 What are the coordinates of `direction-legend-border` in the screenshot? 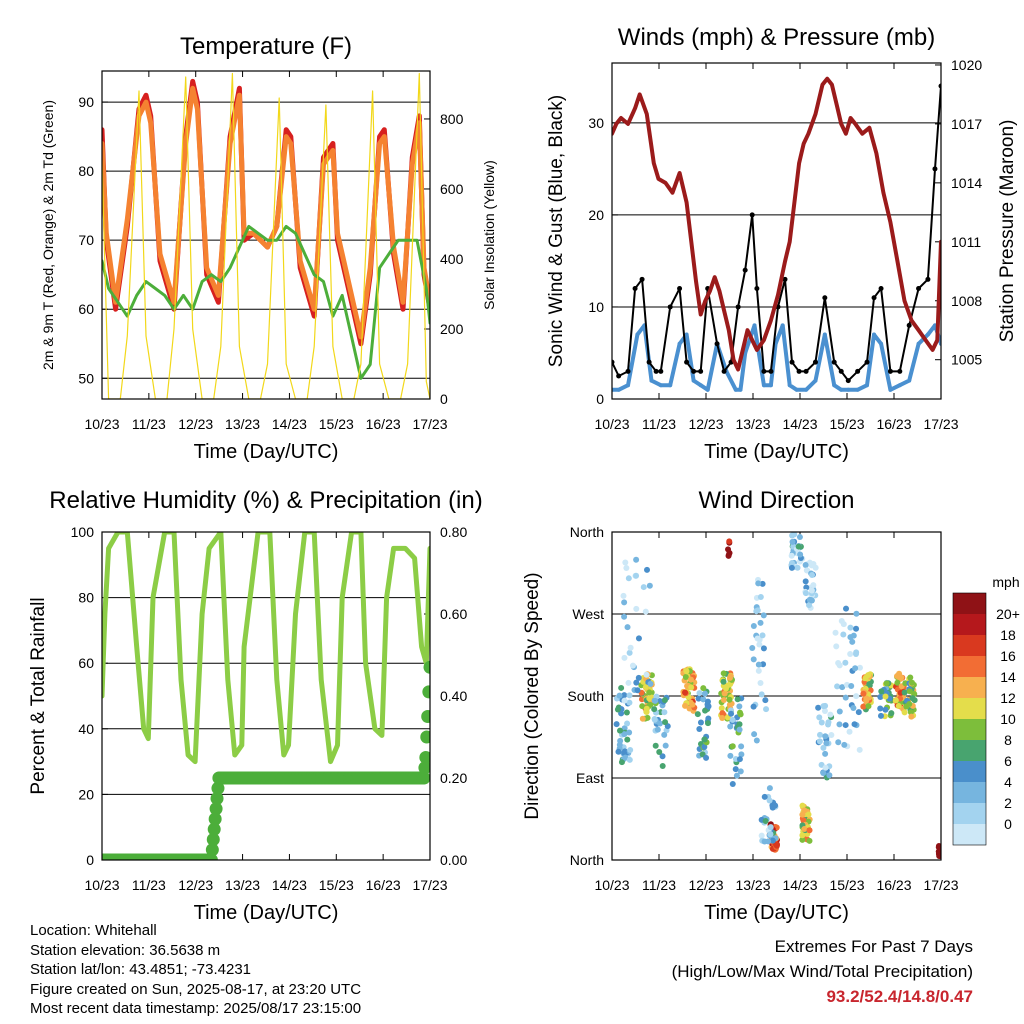 It's located at (969, 719).